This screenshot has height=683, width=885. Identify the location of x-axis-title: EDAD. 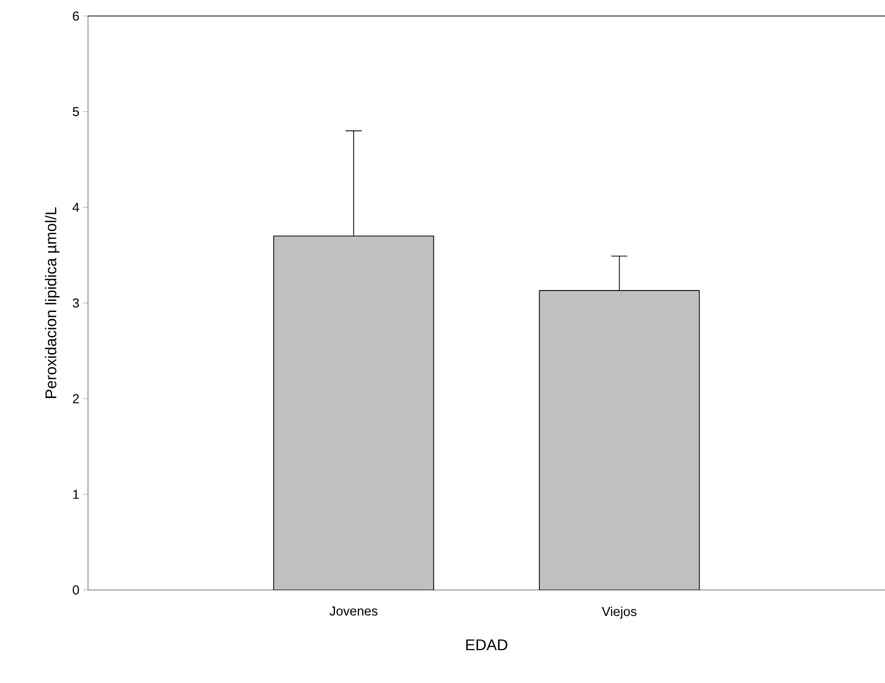
(487, 644).